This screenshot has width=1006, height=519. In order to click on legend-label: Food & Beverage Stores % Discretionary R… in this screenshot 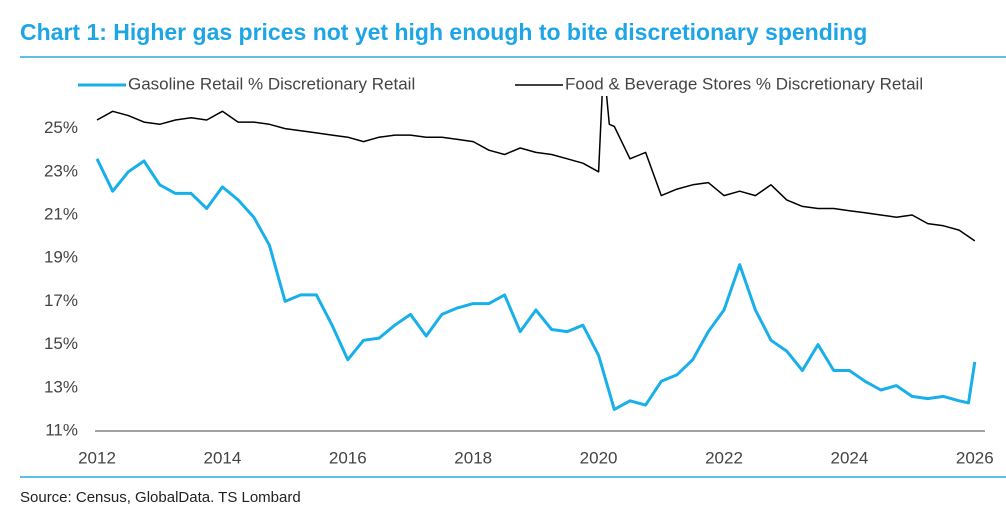, I will do `click(744, 83)`.